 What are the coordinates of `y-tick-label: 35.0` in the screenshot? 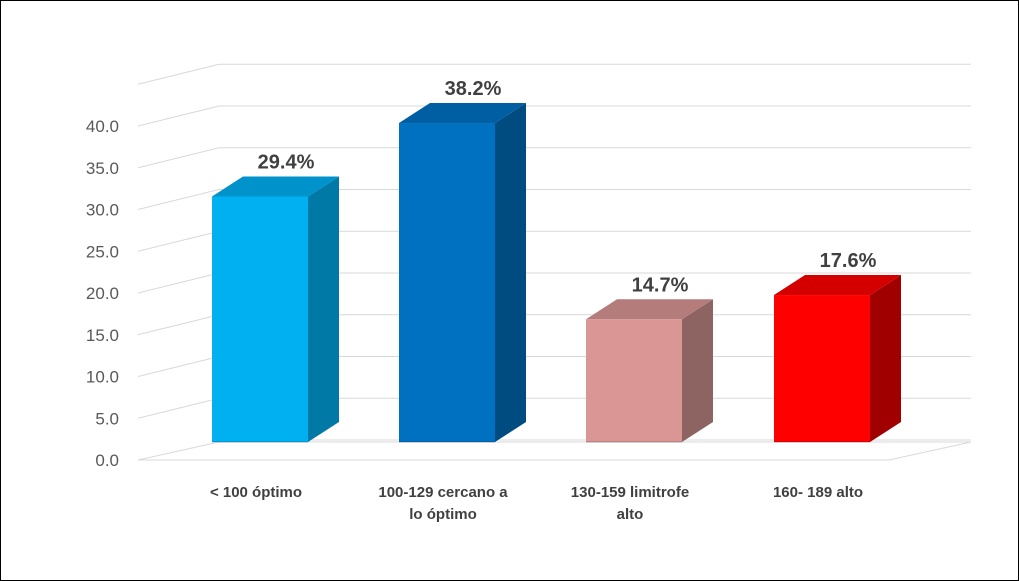 It's located at (102, 168).